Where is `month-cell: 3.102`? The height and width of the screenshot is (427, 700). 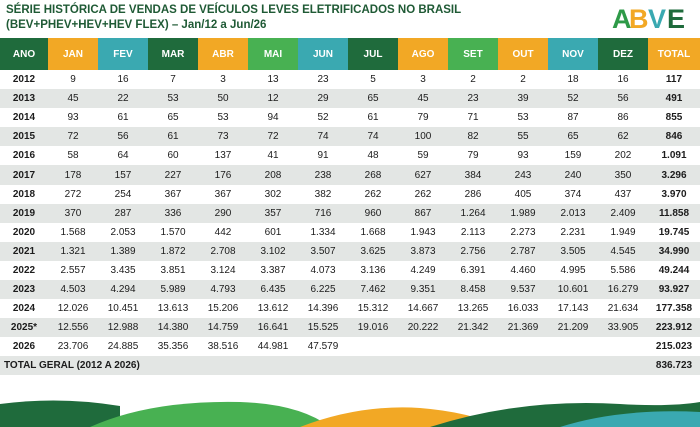
month-cell: 3.102 is located at coordinates (273, 251).